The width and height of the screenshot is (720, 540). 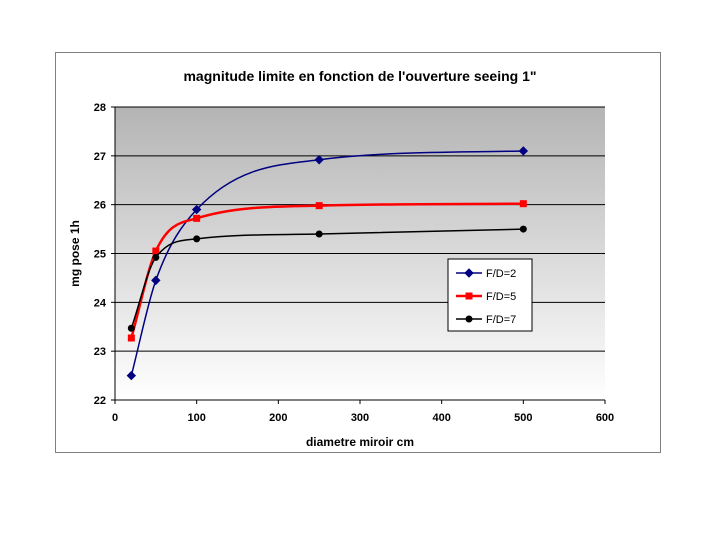 What do you see at coordinates (360, 418) in the screenshot?
I see `x-tick-label: 300` at bounding box center [360, 418].